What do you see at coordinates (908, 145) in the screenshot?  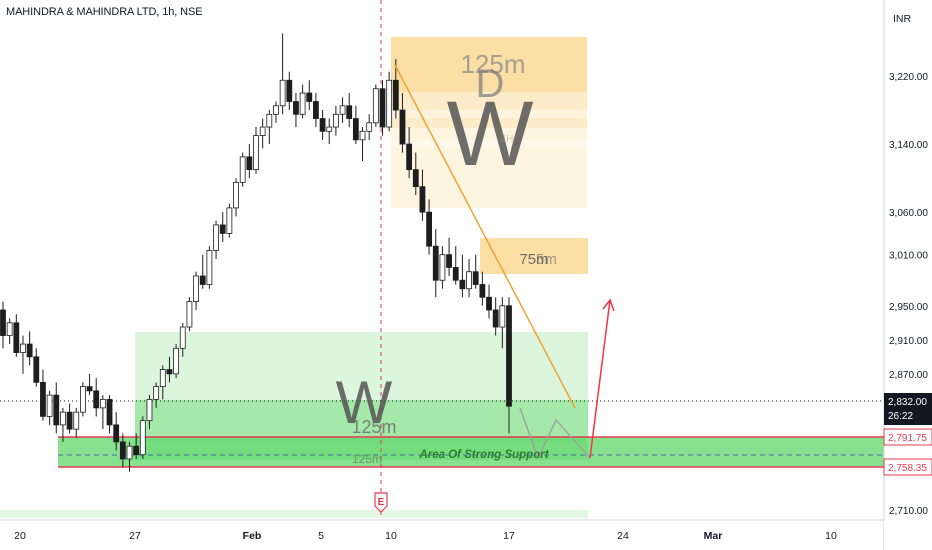 I see `price-tick: 3,140.00` at bounding box center [908, 145].